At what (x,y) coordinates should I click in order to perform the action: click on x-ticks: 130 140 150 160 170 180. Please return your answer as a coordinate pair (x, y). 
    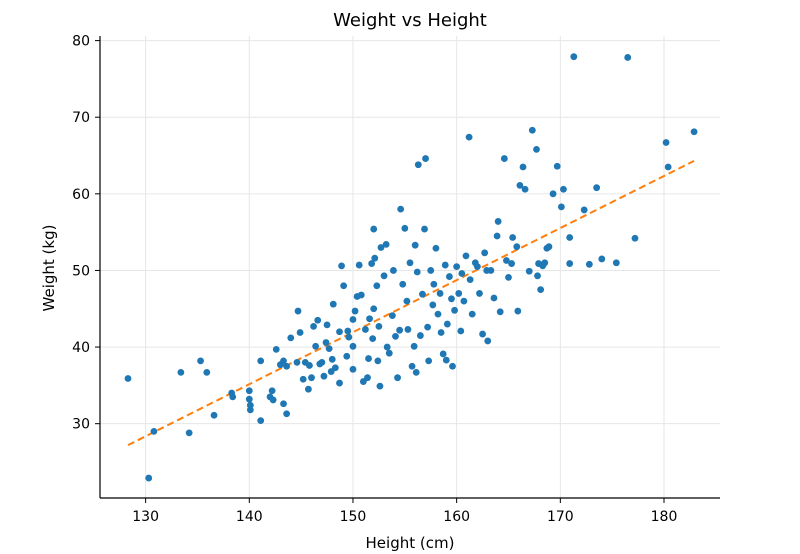
    Looking at the image, I should click on (404, 511).